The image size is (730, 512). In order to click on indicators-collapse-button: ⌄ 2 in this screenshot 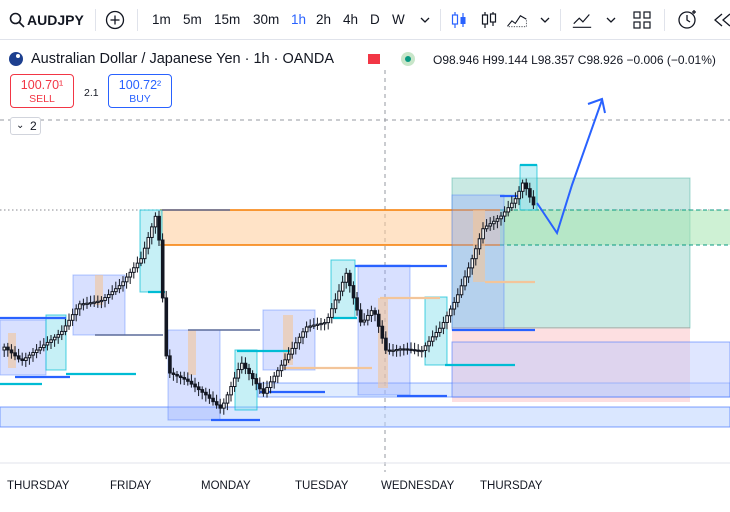, I will do `click(25, 126)`.